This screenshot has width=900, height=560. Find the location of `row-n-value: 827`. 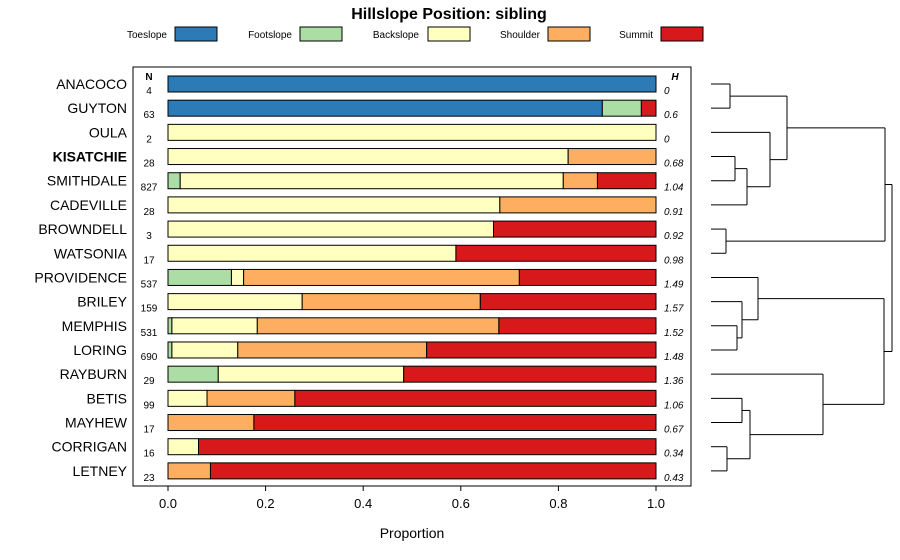

row-n-value: 827 is located at coordinates (149, 188).